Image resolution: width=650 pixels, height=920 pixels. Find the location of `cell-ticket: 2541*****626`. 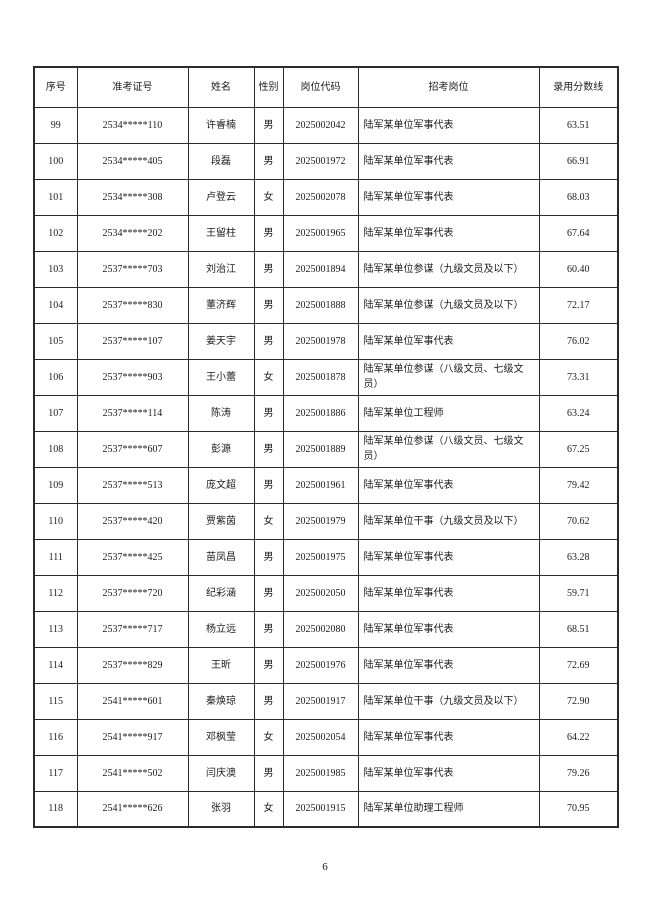

cell-ticket: 2541*****626 is located at coordinates (132, 809).